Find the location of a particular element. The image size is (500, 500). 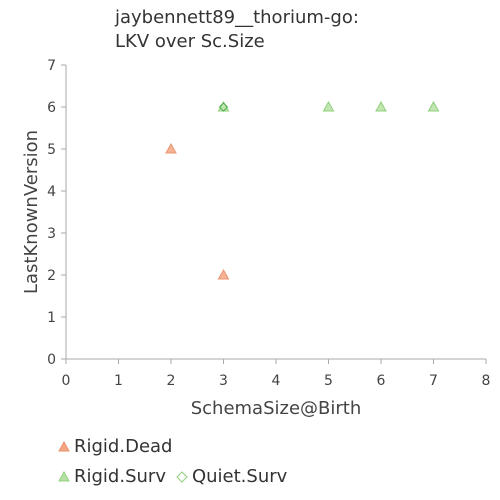

y-axis-label: LastKnownVersion is located at coordinates (31, 212).